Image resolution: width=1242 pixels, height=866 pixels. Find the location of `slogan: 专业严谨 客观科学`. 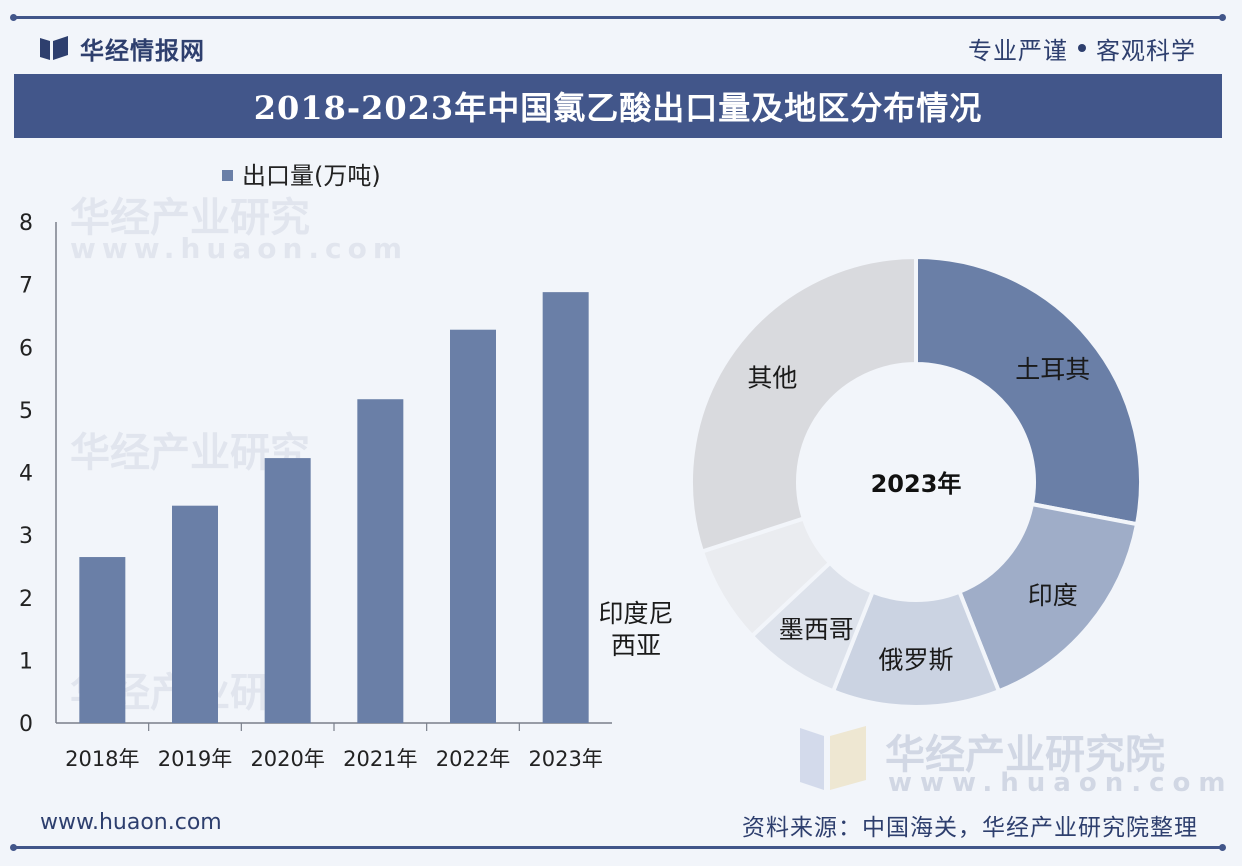

slogan: 专业严谨 客观科学 is located at coordinates (1082, 48).